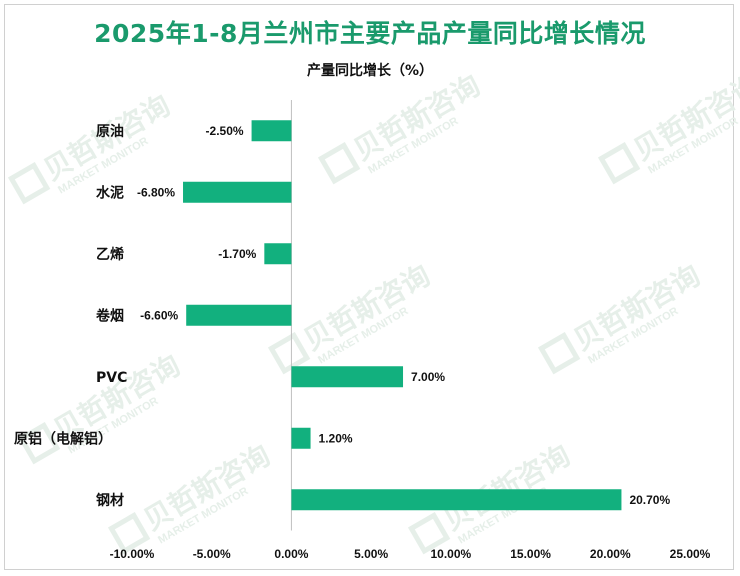 This screenshot has width=740, height=576. Describe the element at coordinates (110, 254) in the screenshot. I see `category-label: 乙烯` at that location.